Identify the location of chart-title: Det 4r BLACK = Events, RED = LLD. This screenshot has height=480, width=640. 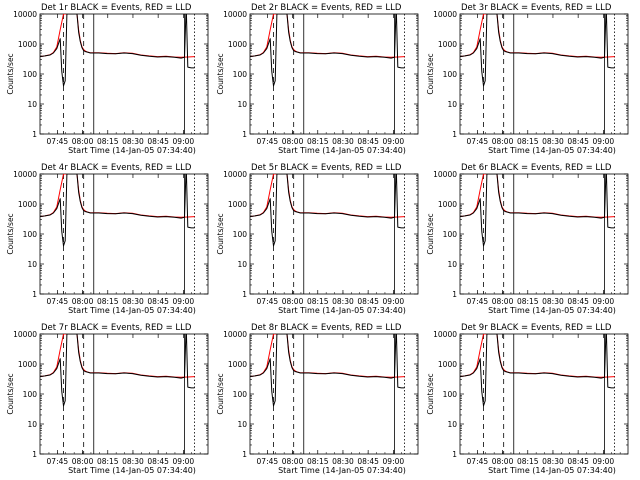
(116, 168).